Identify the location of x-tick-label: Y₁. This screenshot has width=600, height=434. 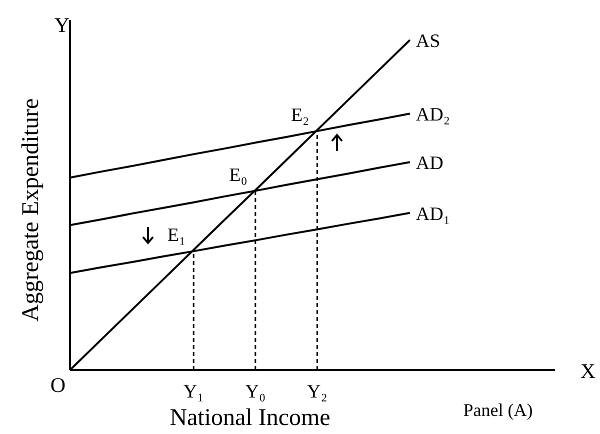
(193, 391).